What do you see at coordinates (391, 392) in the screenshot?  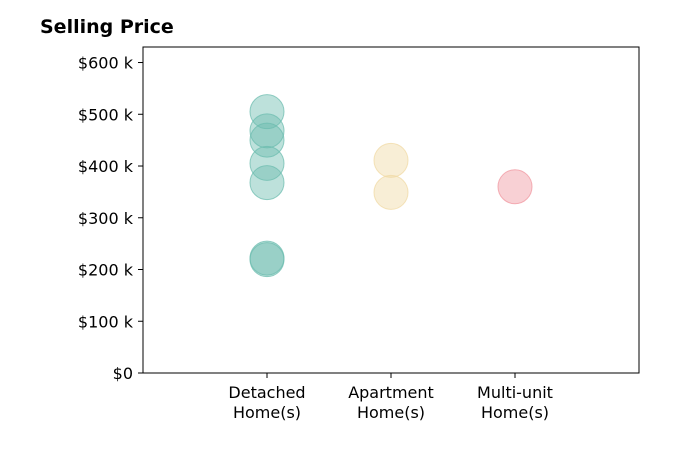 I see `x-tick-label: Apartment` at bounding box center [391, 392].